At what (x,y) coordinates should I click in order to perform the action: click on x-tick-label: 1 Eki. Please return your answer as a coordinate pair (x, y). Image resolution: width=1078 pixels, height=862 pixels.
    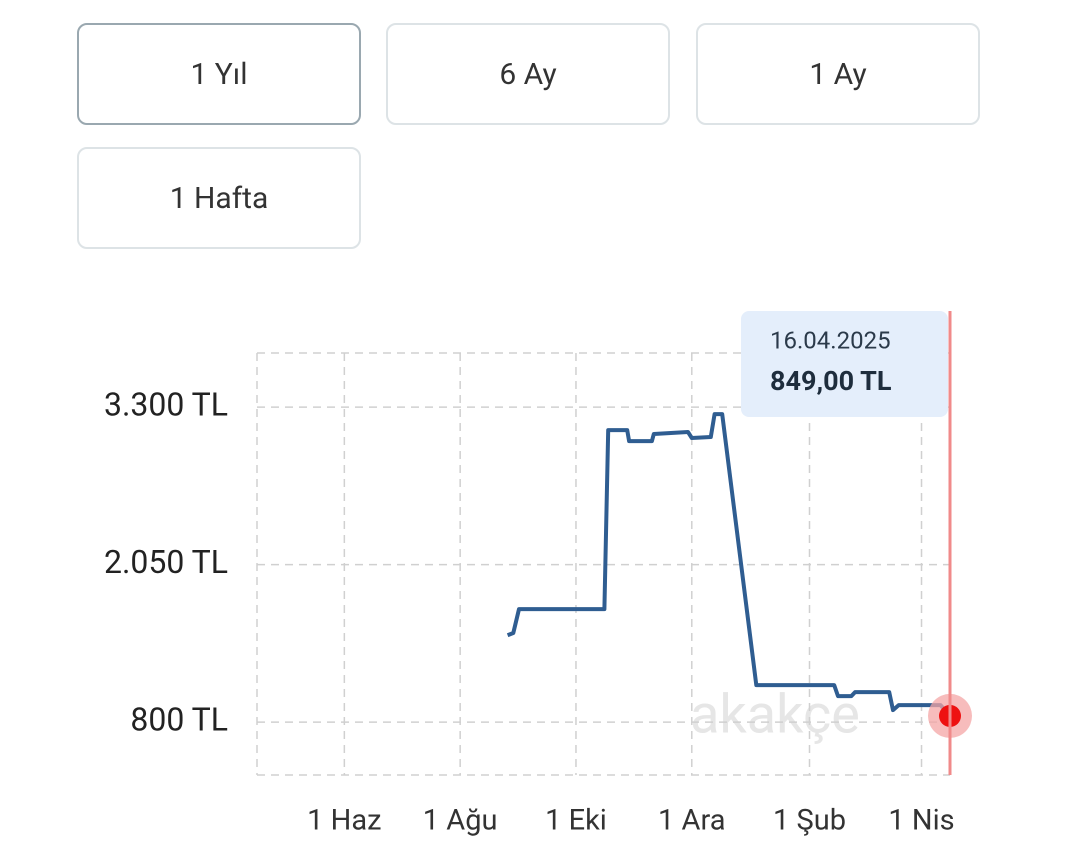
    Looking at the image, I should click on (576, 821).